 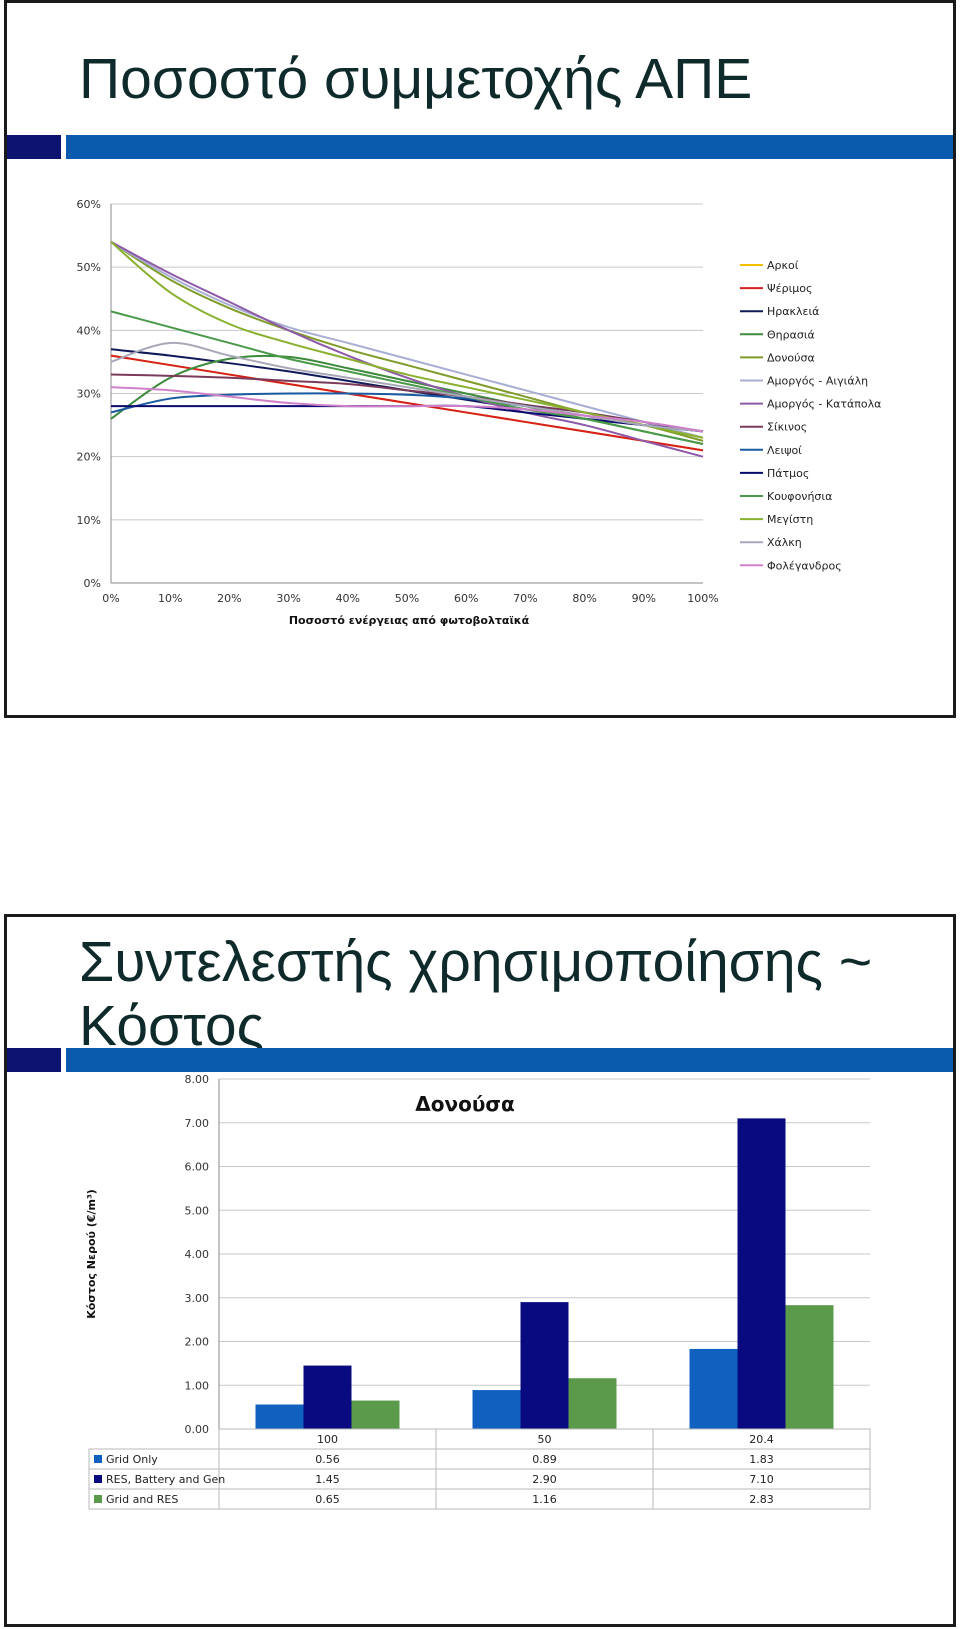 What do you see at coordinates (791, 334) in the screenshot?
I see `legend-label: Θηρασιά` at bounding box center [791, 334].